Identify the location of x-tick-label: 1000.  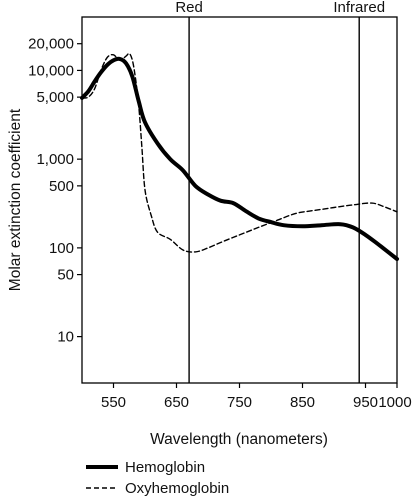
(394, 402).